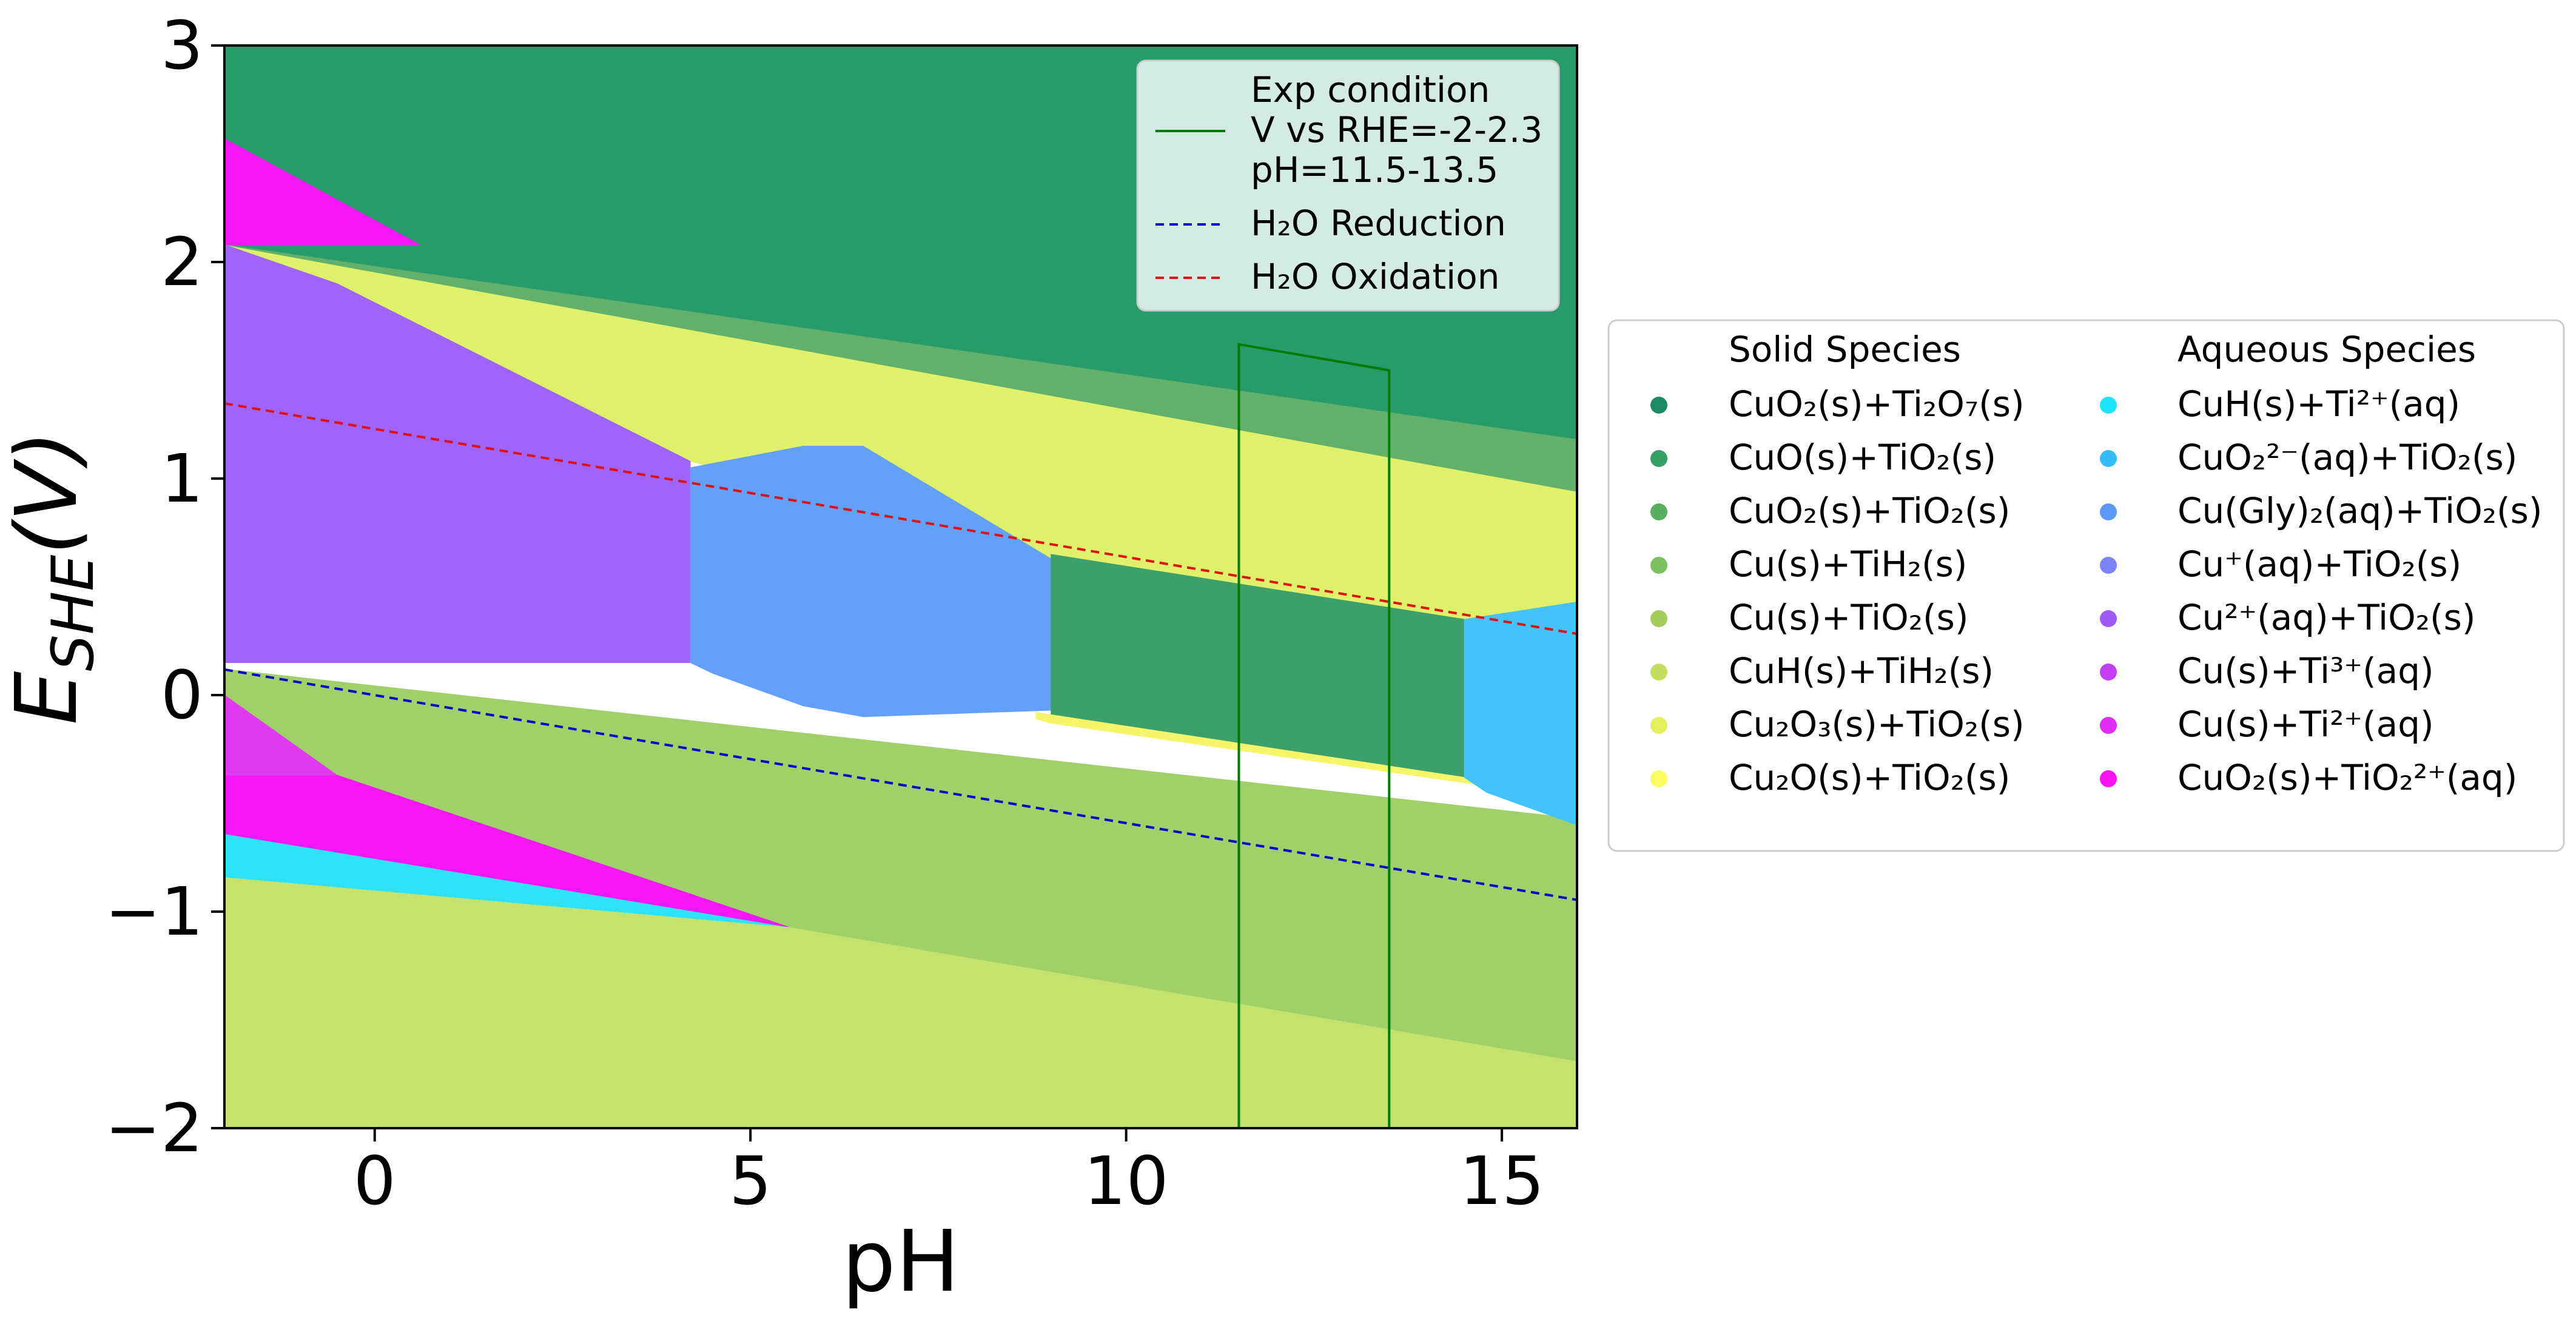 The width and height of the screenshot is (2576, 1318). What do you see at coordinates (2326, 617) in the screenshot?
I see `legend-aqueous-label: Cu²⁺(aq)+TiO₂(s)` at bounding box center [2326, 617].